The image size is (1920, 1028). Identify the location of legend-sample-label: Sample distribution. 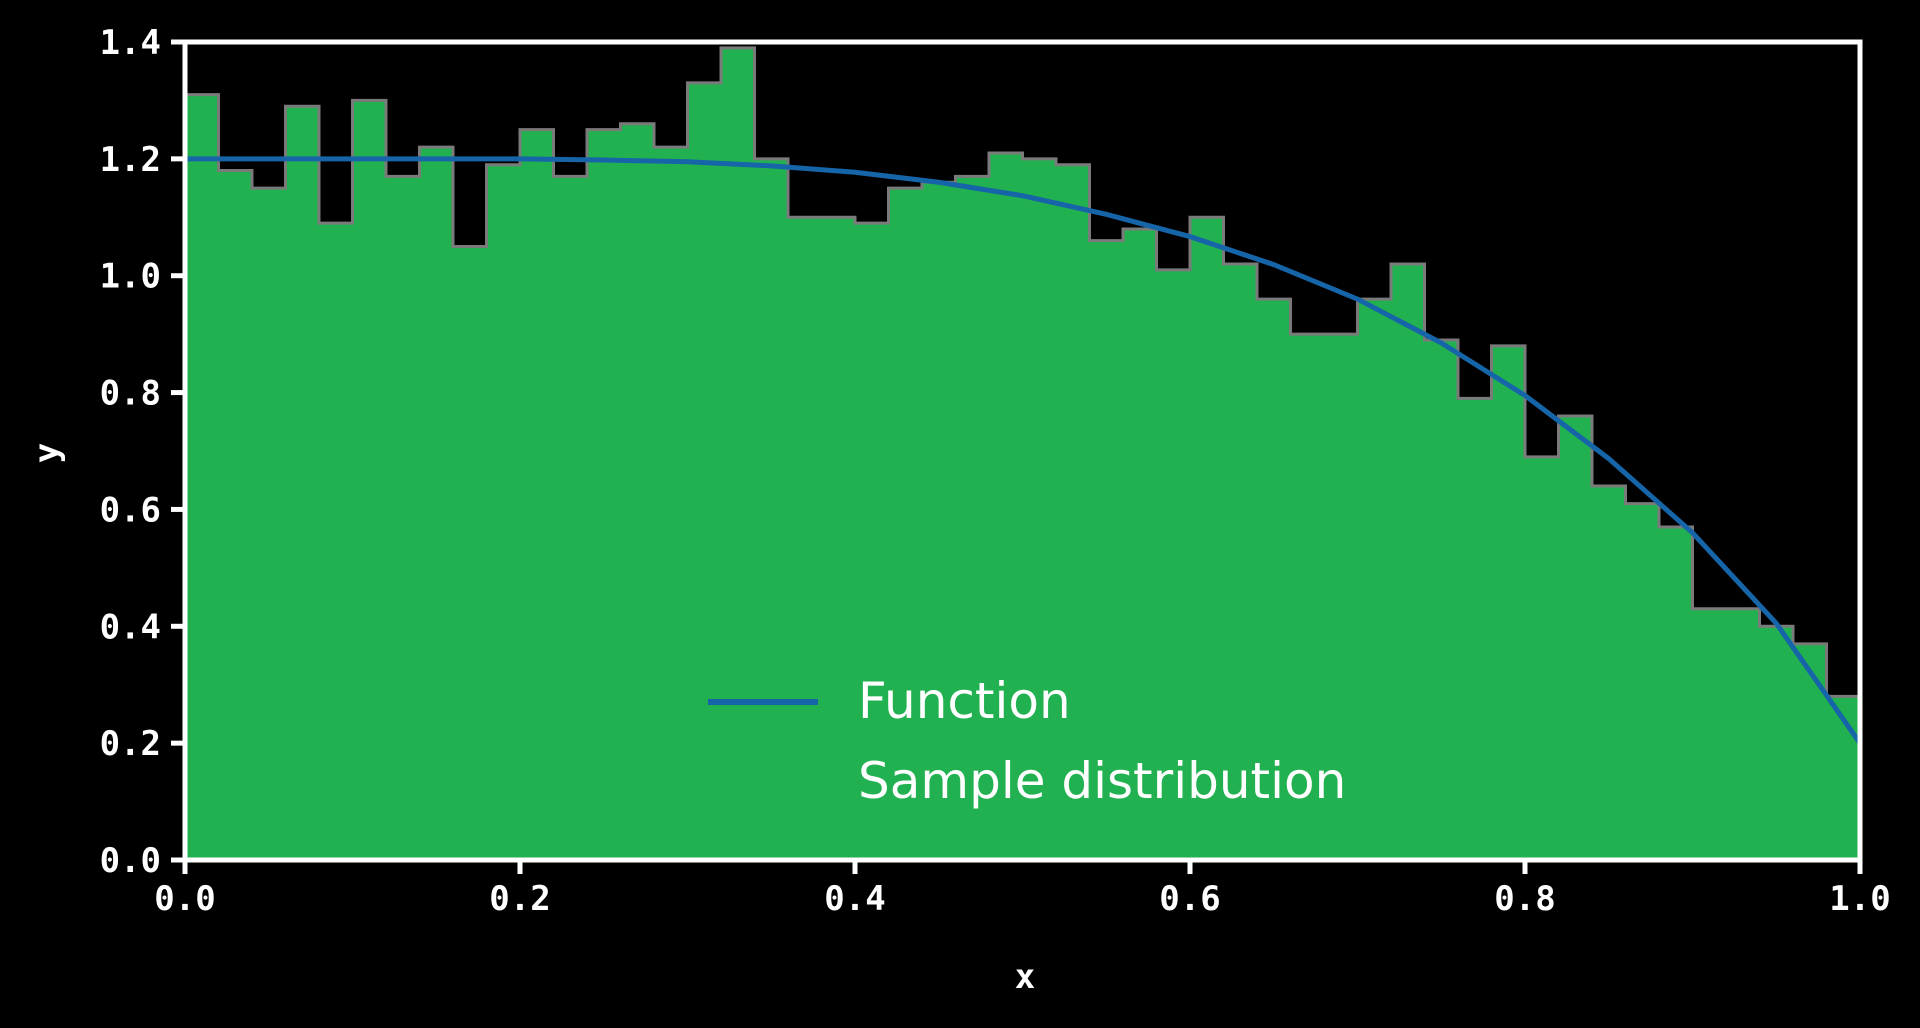
(1102, 781).